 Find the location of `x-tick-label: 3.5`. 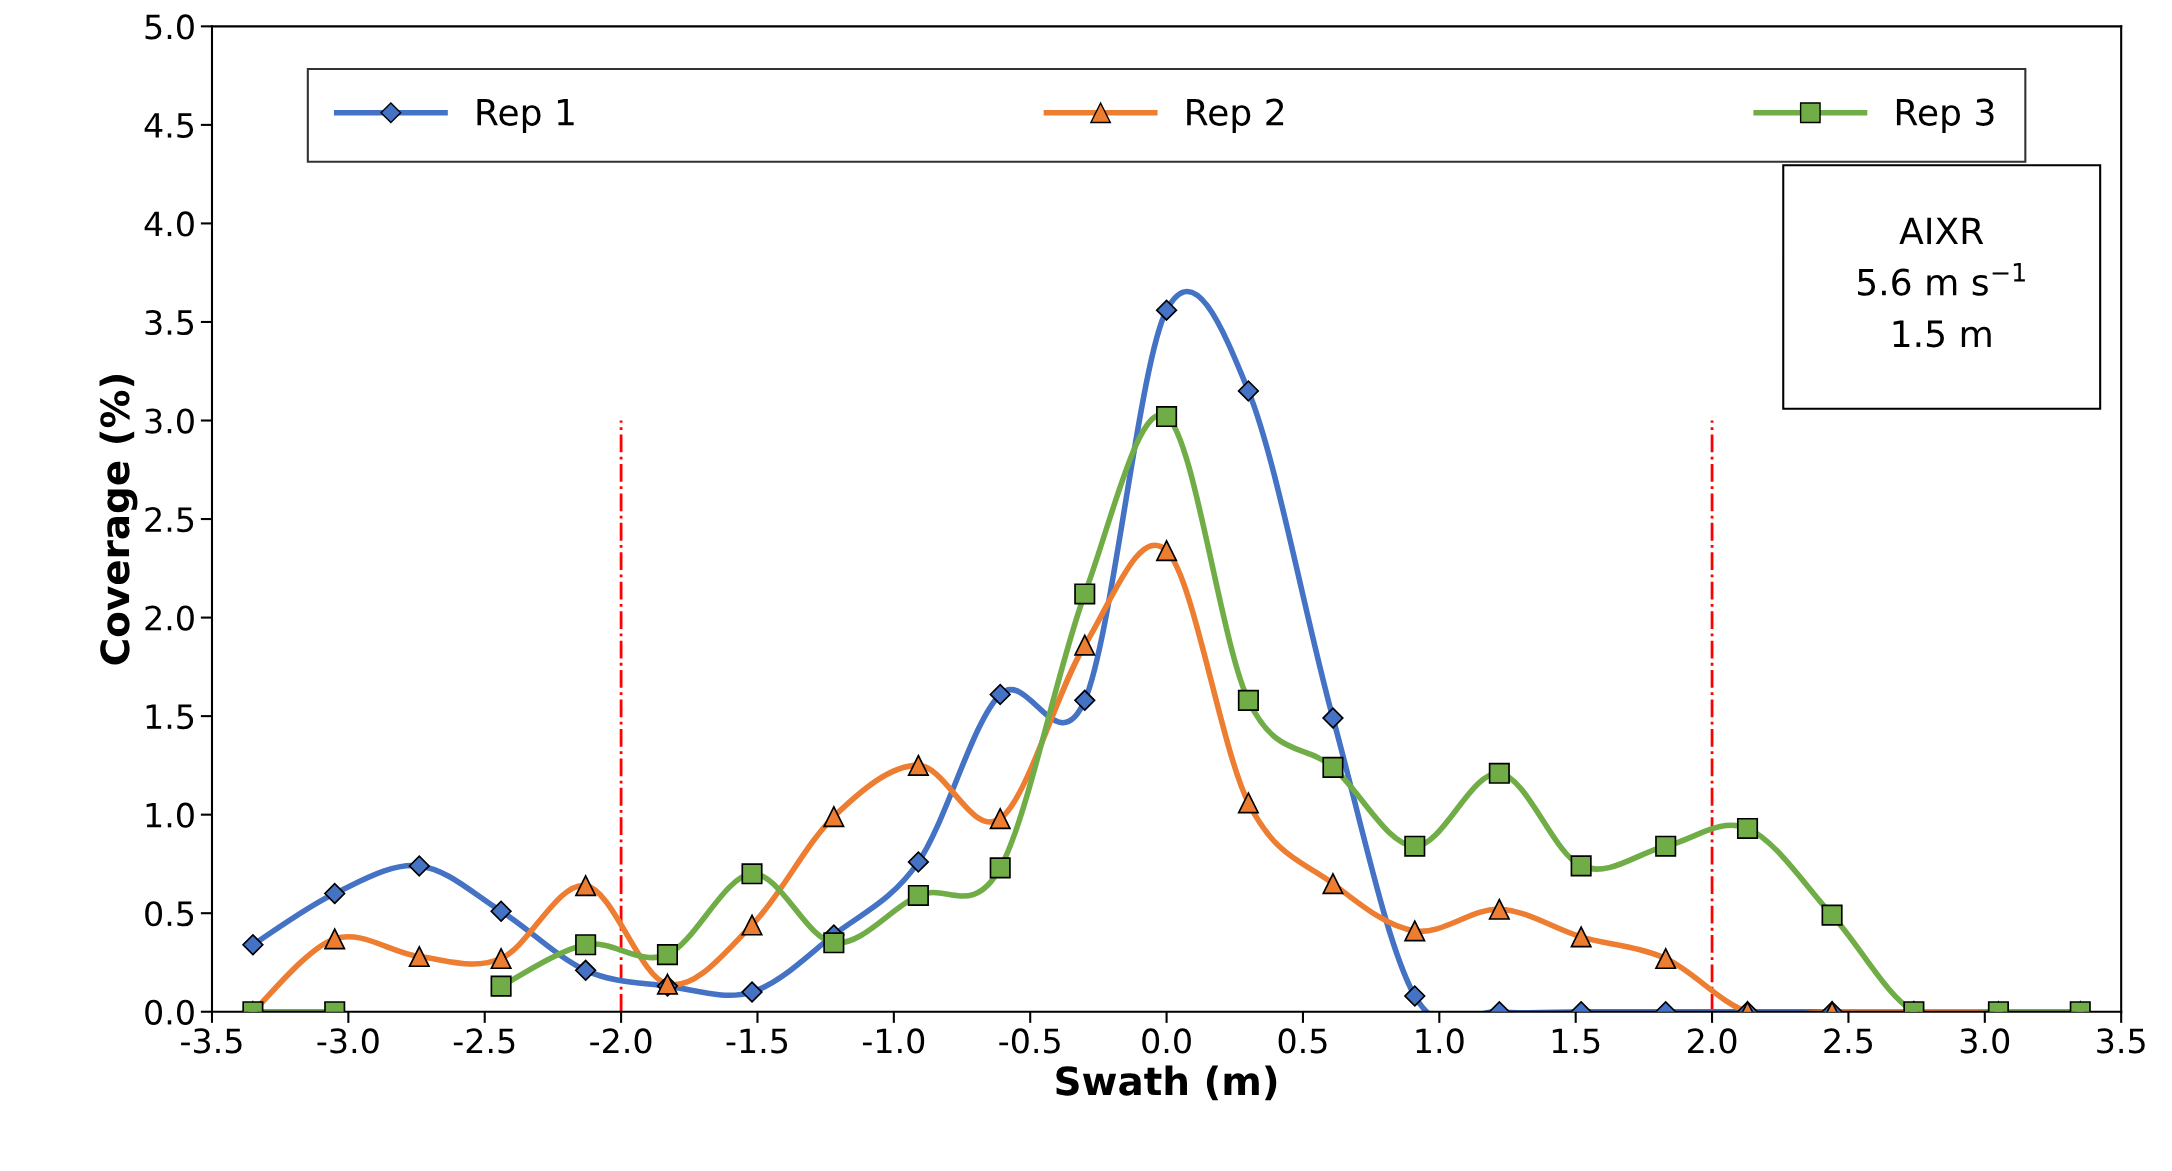

x-tick-label: 3.5 is located at coordinates (2121, 1041).